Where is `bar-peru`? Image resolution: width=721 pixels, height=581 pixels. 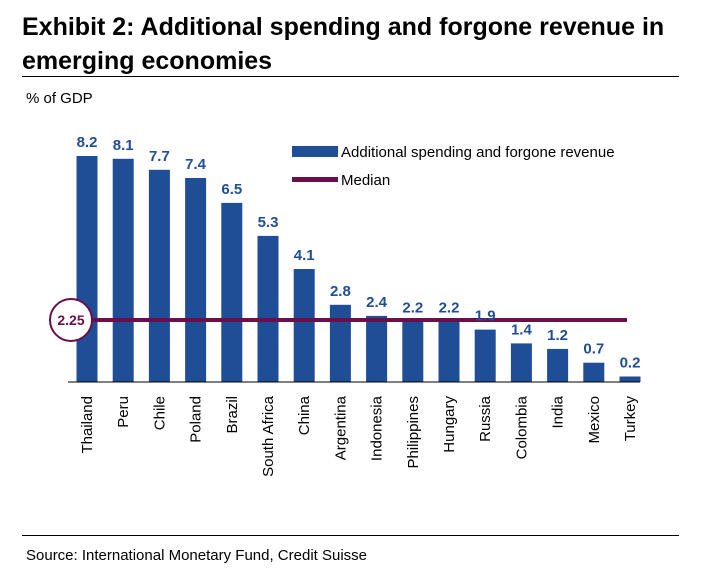 bar-peru is located at coordinates (123, 270).